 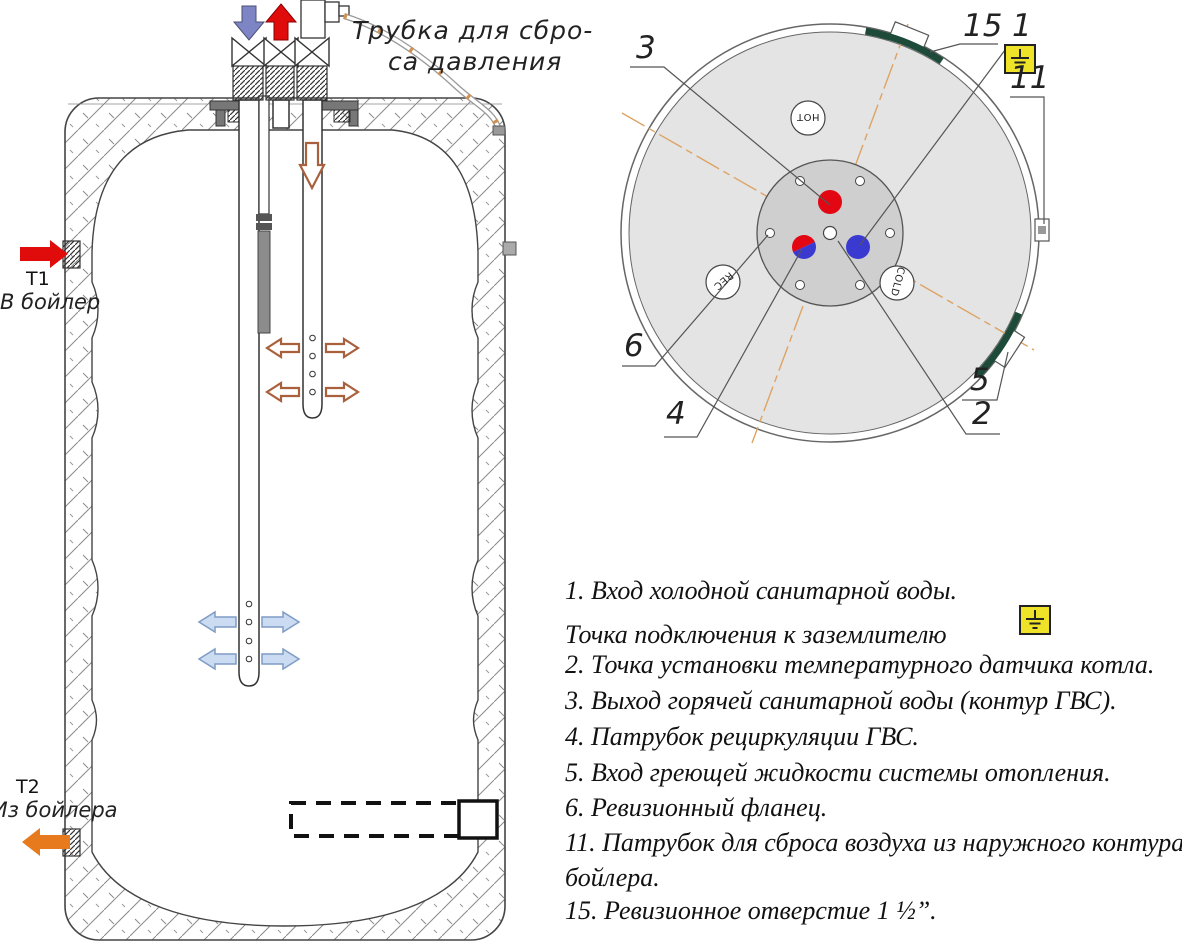 I want to click on pressure-tube-label-line2: са давления, so click(x=475, y=61).